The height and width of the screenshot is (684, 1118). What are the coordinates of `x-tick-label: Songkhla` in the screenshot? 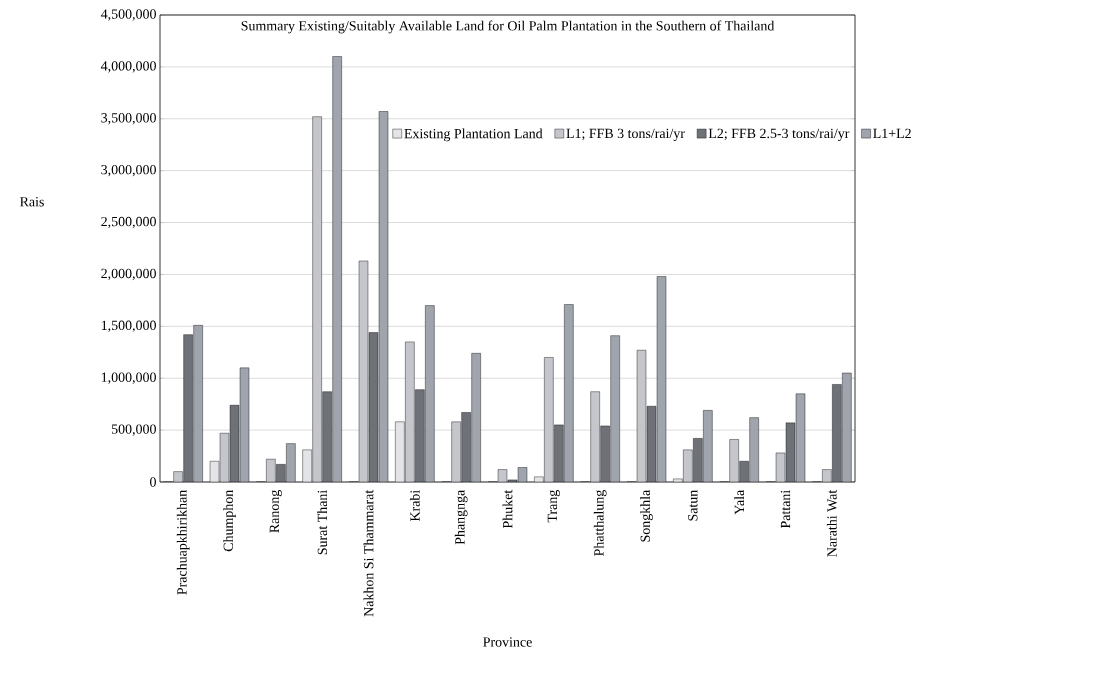 It's located at (646, 515).